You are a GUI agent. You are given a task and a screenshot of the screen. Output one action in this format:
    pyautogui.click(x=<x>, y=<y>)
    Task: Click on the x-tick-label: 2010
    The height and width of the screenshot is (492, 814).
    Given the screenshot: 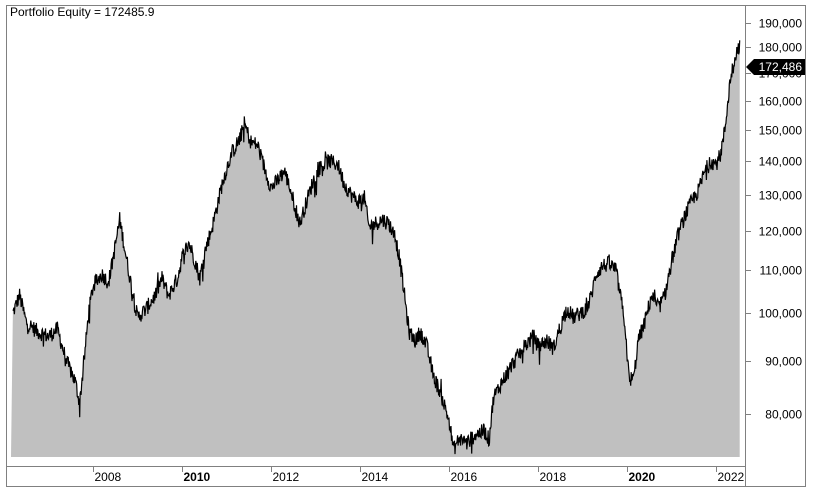 What is the action you would take?
    pyautogui.click(x=197, y=477)
    